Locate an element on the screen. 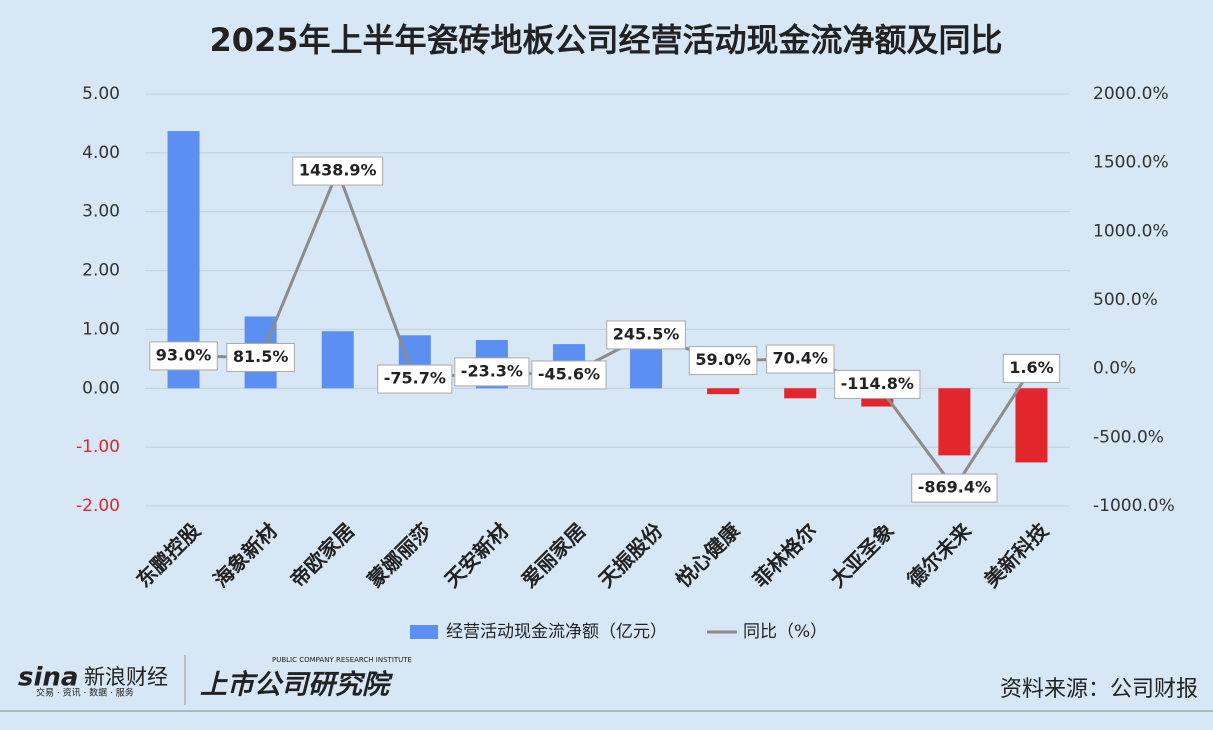 The width and height of the screenshot is (1213, 730). data-label: -45.6% is located at coordinates (569, 375).